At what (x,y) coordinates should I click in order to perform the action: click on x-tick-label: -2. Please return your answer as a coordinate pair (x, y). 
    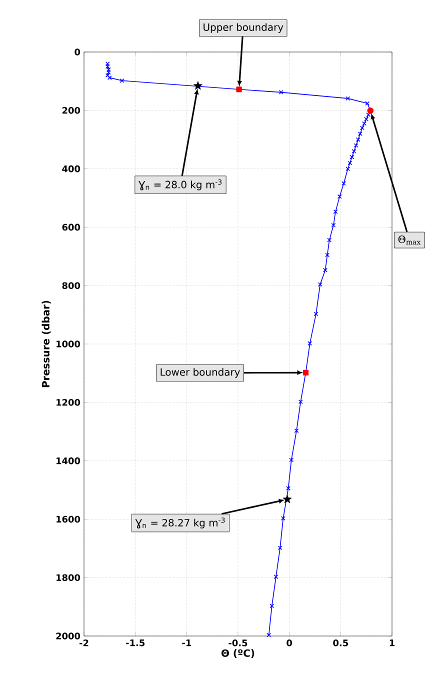
    Looking at the image, I should click on (84, 643).